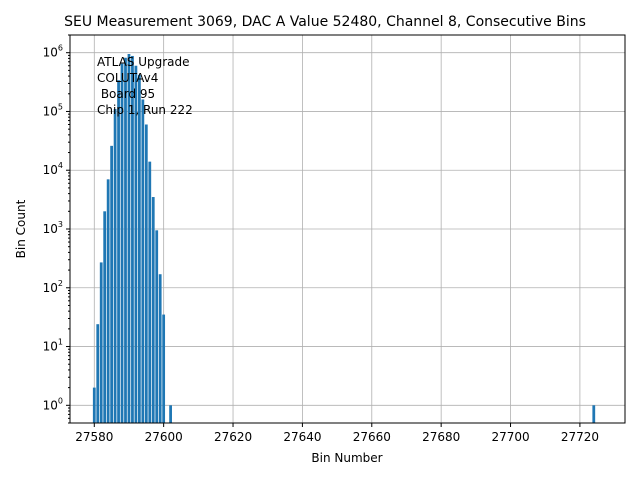 The width and height of the screenshot is (640, 480). Describe the element at coordinates (127, 78) in the screenshot. I see `annotation-line: COLUTAv4` at that location.